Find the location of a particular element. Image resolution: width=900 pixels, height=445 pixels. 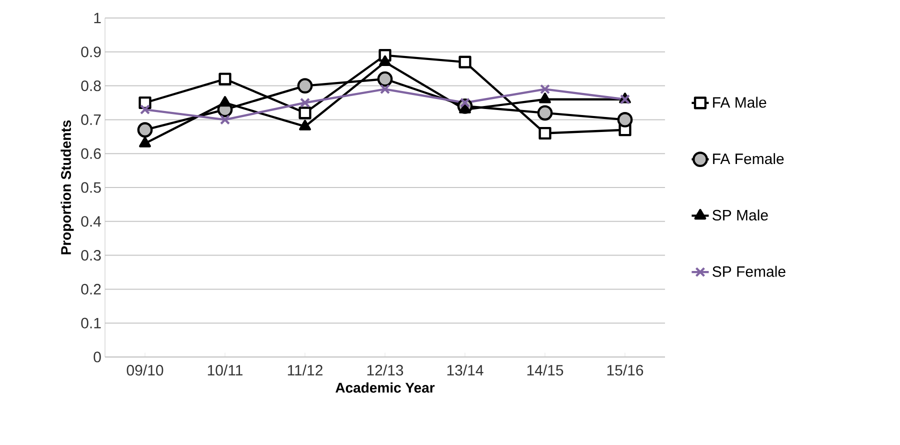

y-tick-label: 1 is located at coordinates (97, 18).